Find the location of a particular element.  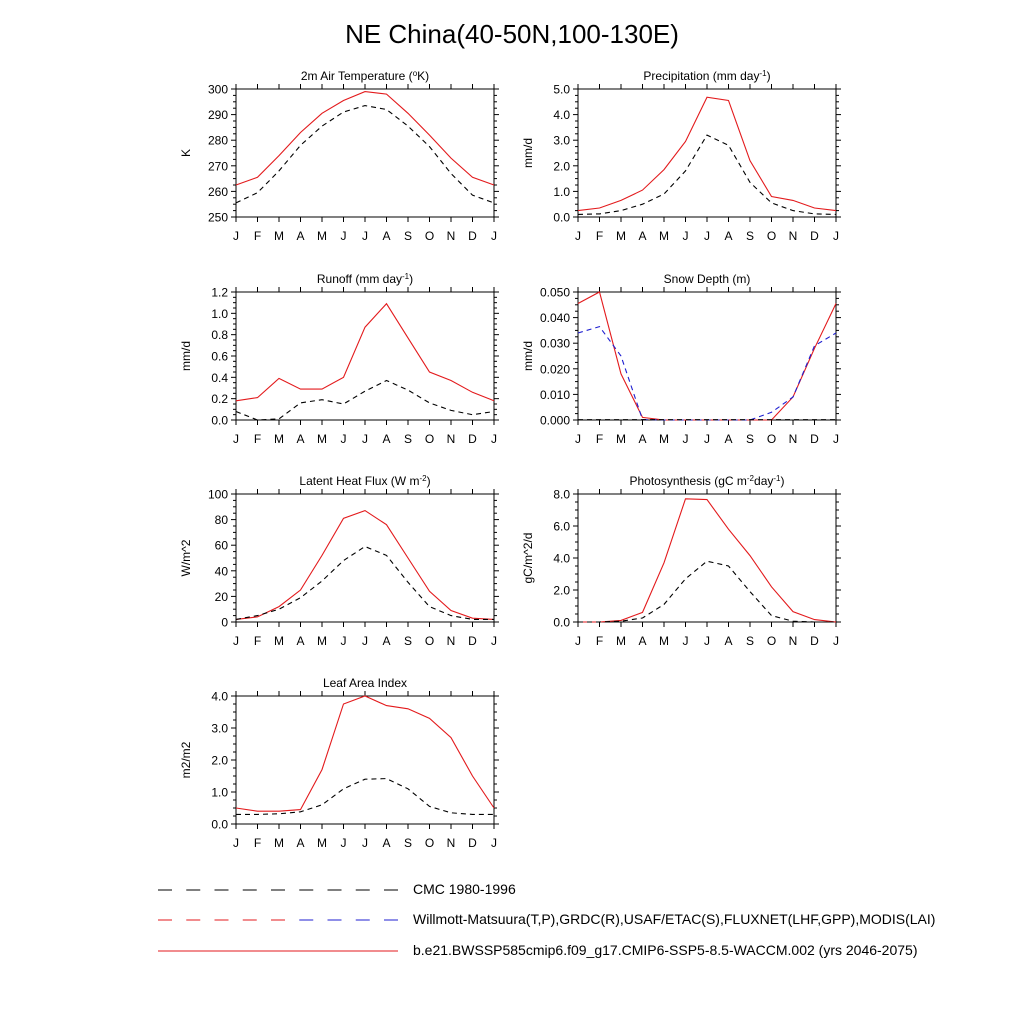

y-tick-label: 80 is located at coordinates (222, 520).